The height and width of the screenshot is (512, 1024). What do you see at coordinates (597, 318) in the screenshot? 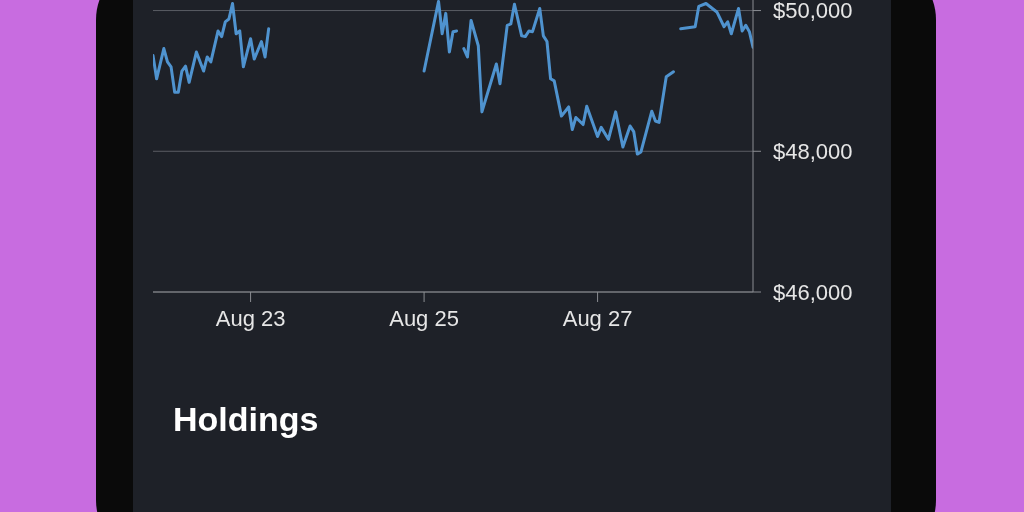
I see `x-tick-label: Aug 27` at bounding box center [597, 318].